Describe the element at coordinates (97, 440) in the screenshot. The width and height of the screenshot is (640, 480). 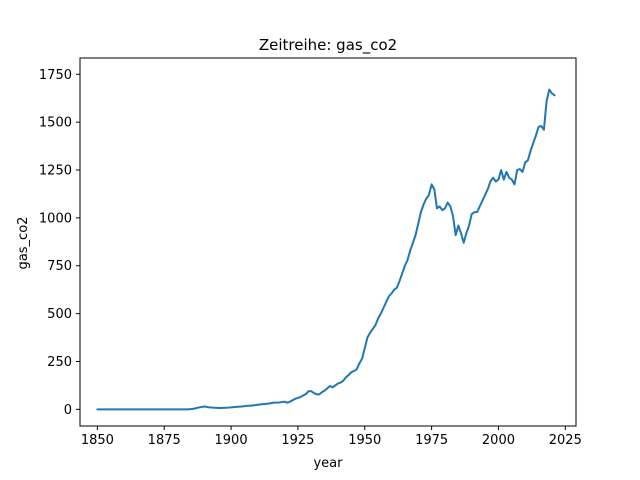
I see `x-tick-label: 1850` at that location.